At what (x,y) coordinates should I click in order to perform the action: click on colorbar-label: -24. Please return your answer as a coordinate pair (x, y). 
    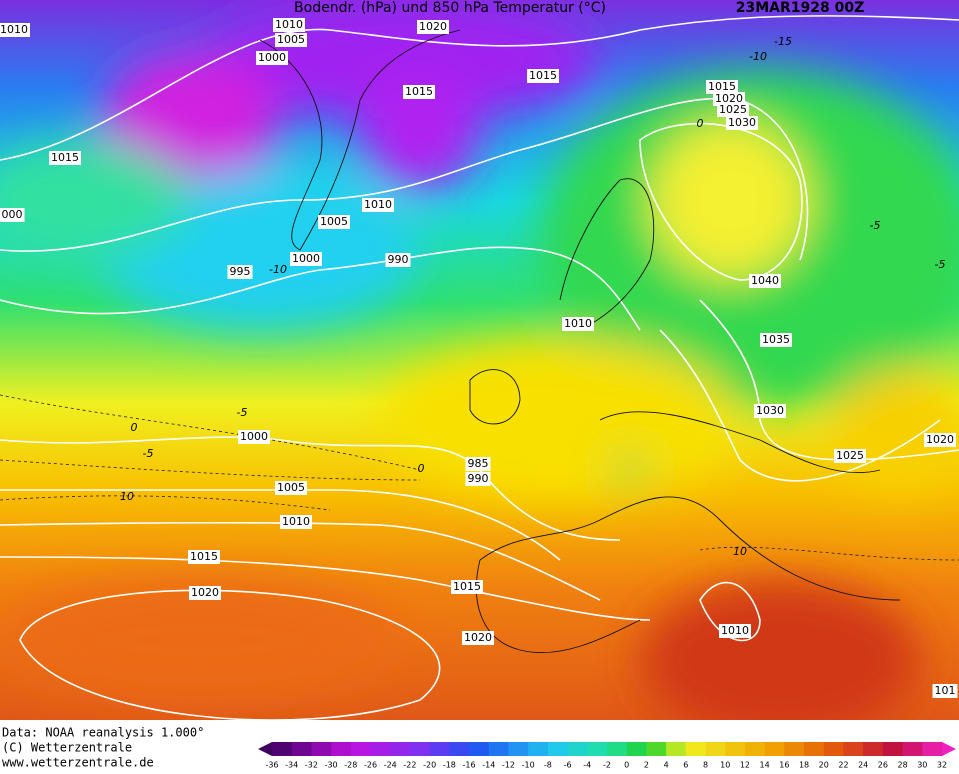
    Looking at the image, I should click on (390, 765).